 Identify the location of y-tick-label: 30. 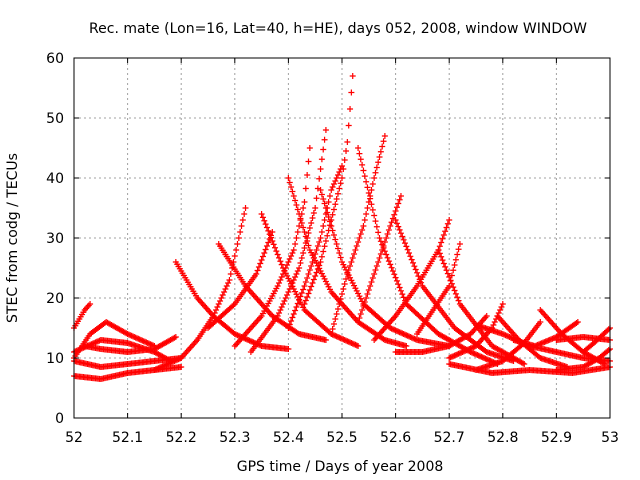
(55, 239).